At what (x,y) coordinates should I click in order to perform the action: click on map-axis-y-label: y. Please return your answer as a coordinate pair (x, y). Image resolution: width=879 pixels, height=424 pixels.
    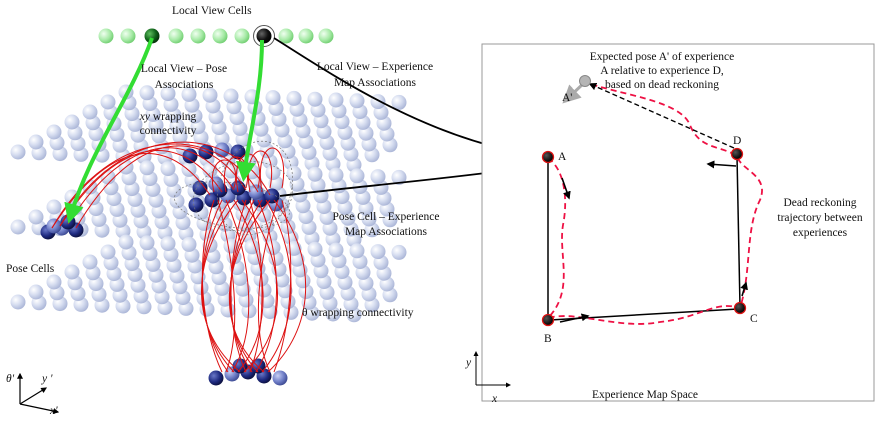
    Looking at the image, I should click on (469, 363).